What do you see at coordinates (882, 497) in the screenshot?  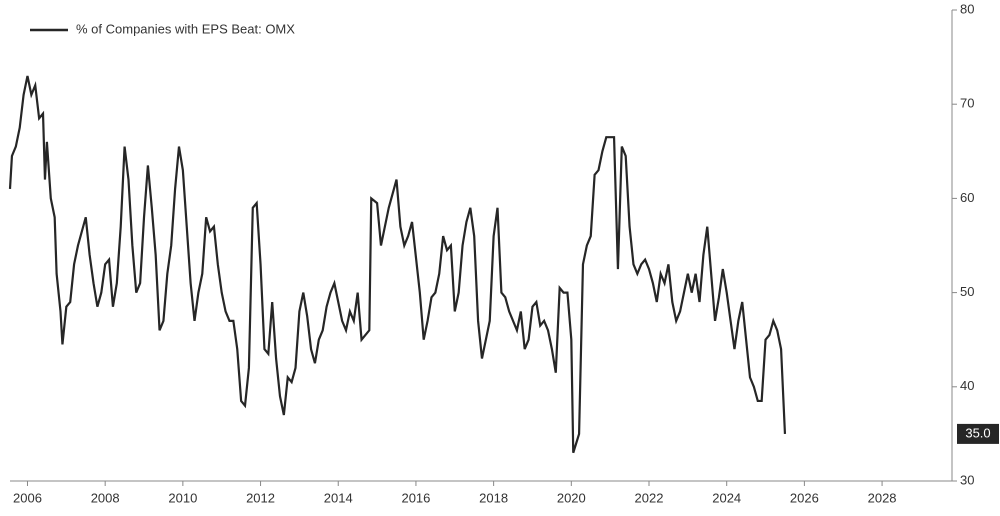 I see `x-tick-label: 2028` at bounding box center [882, 497].